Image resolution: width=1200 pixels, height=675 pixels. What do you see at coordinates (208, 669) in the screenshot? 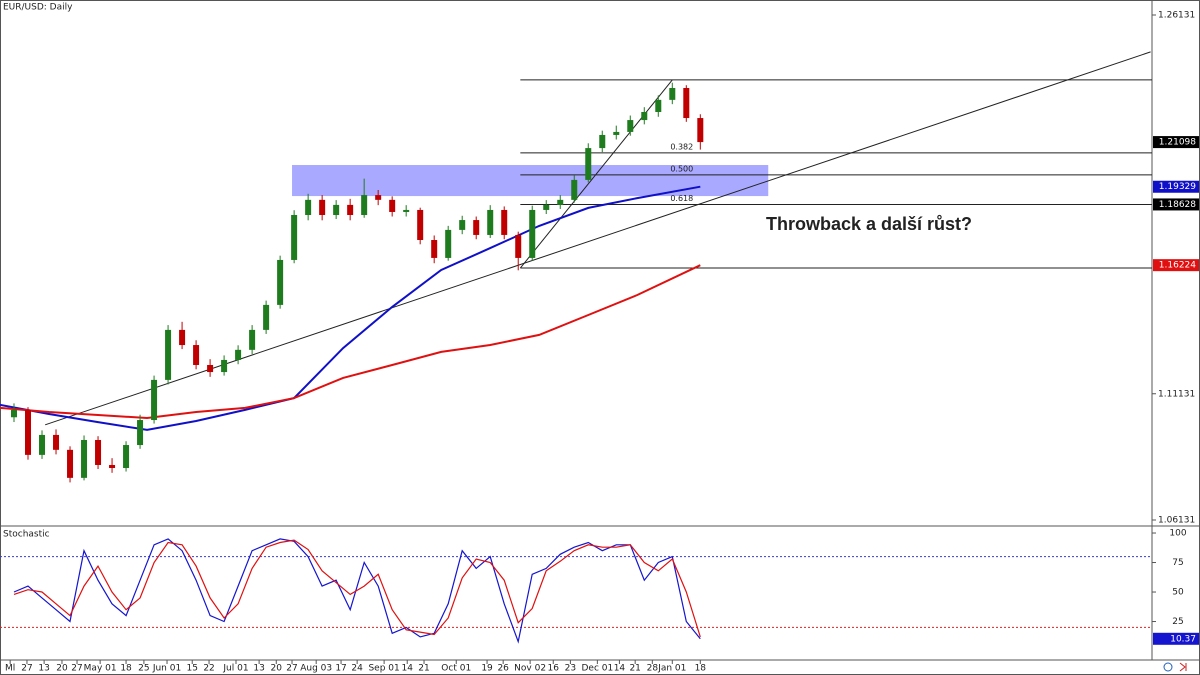
I see `x-tick-label: 22` at bounding box center [208, 669].